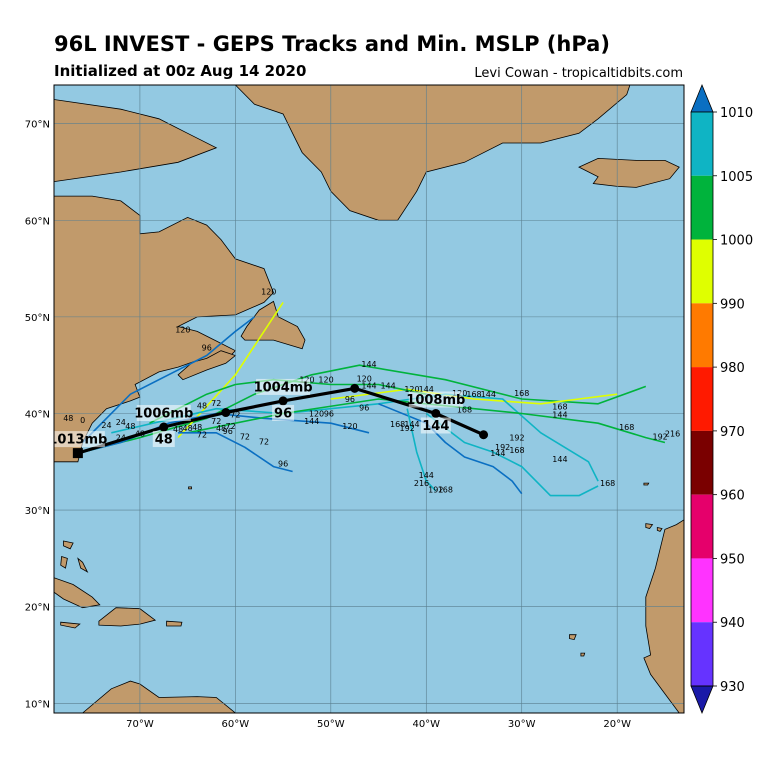 The height and width of the screenshot is (768, 768). What do you see at coordinates (190, 488) in the screenshot?
I see `land-bermuda` at bounding box center [190, 488].